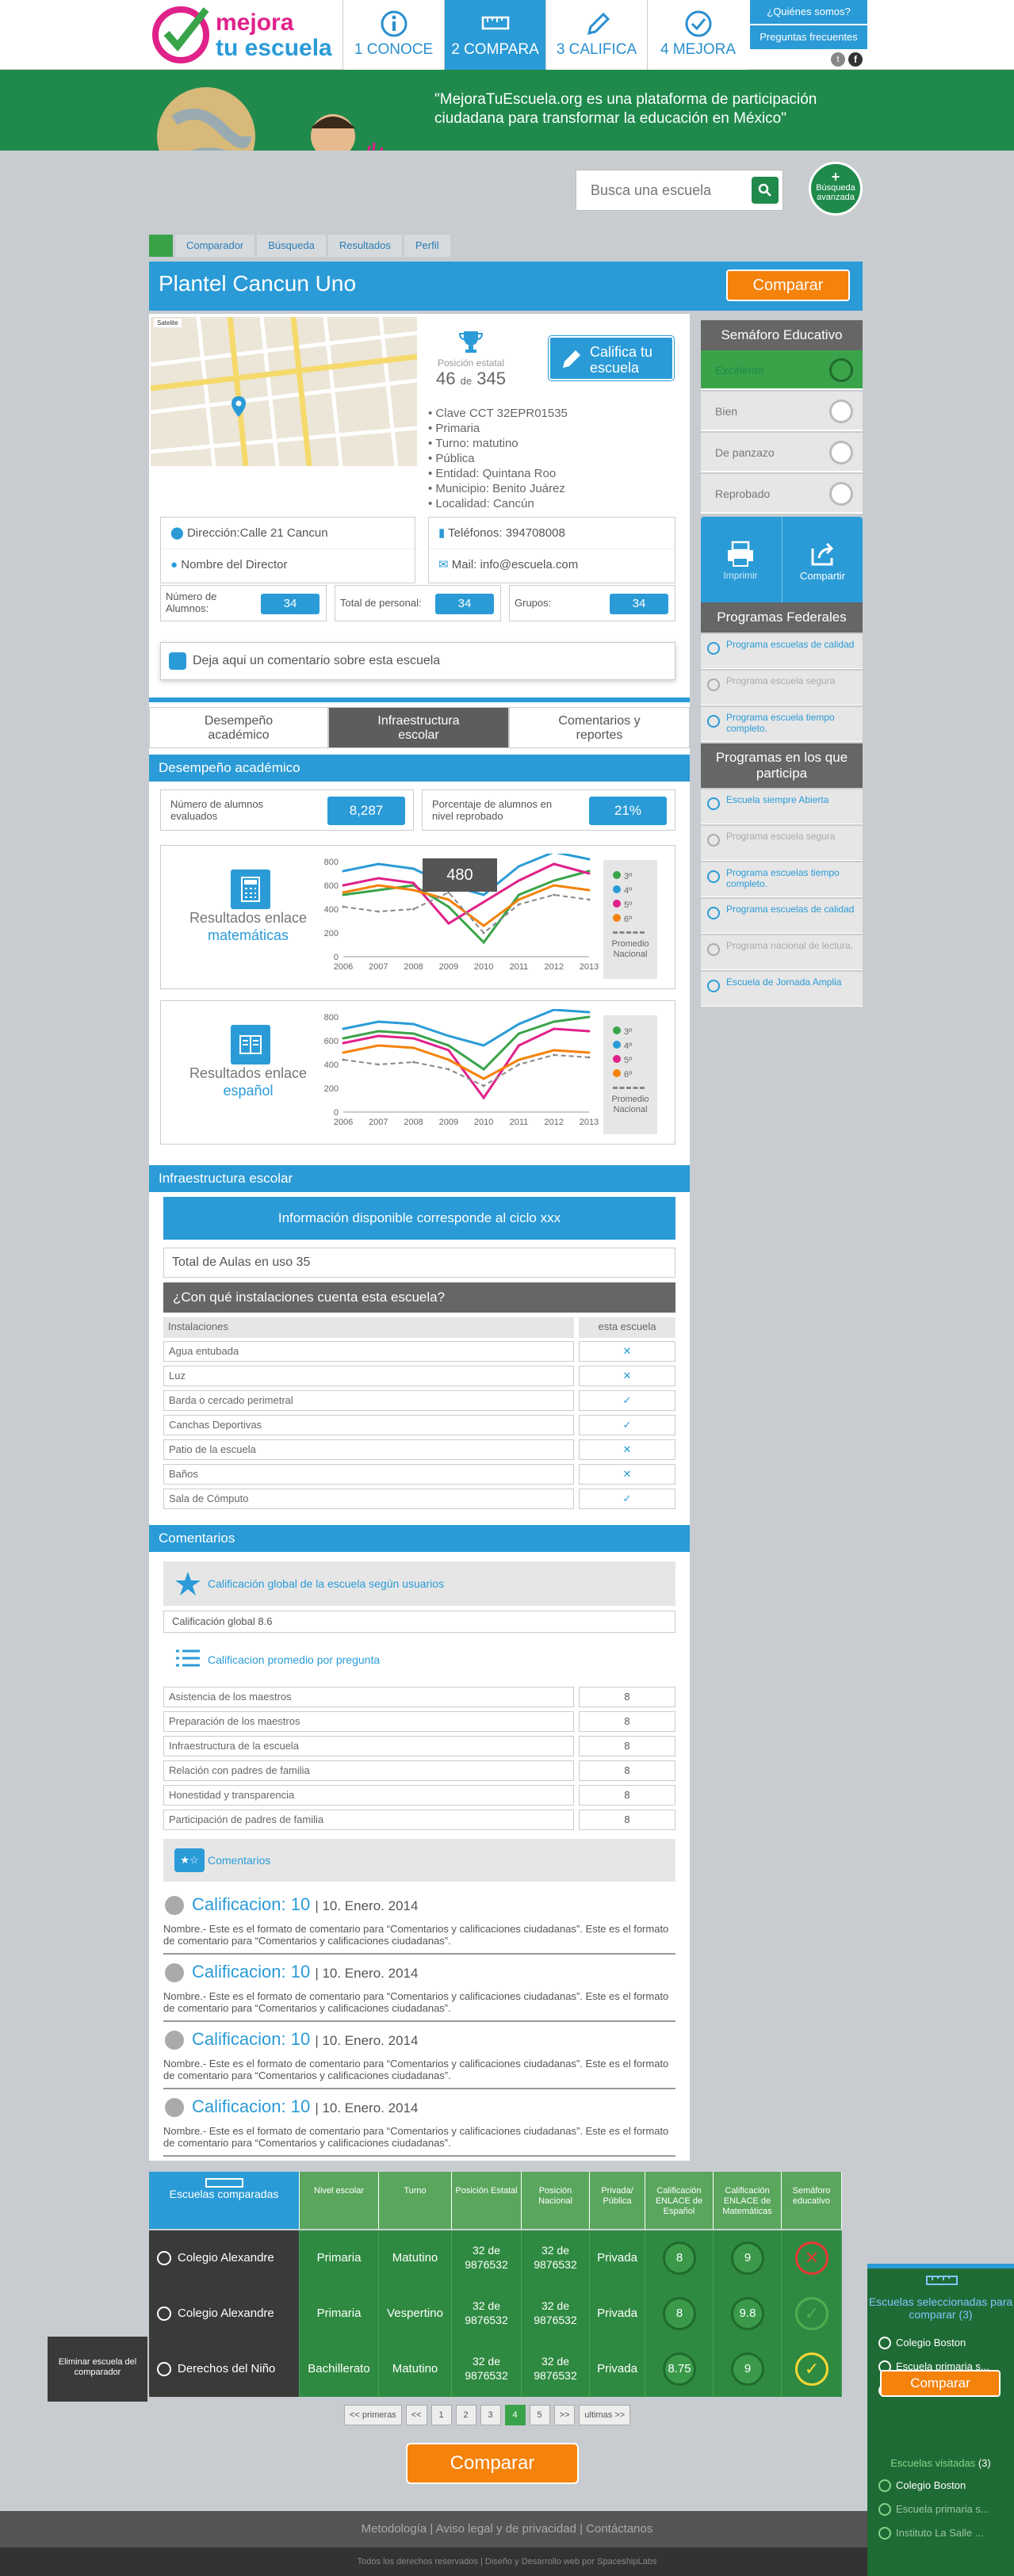 This screenshot has width=1014, height=2576. What do you see at coordinates (441, 2415) in the screenshot?
I see `page-link: 1` at bounding box center [441, 2415].